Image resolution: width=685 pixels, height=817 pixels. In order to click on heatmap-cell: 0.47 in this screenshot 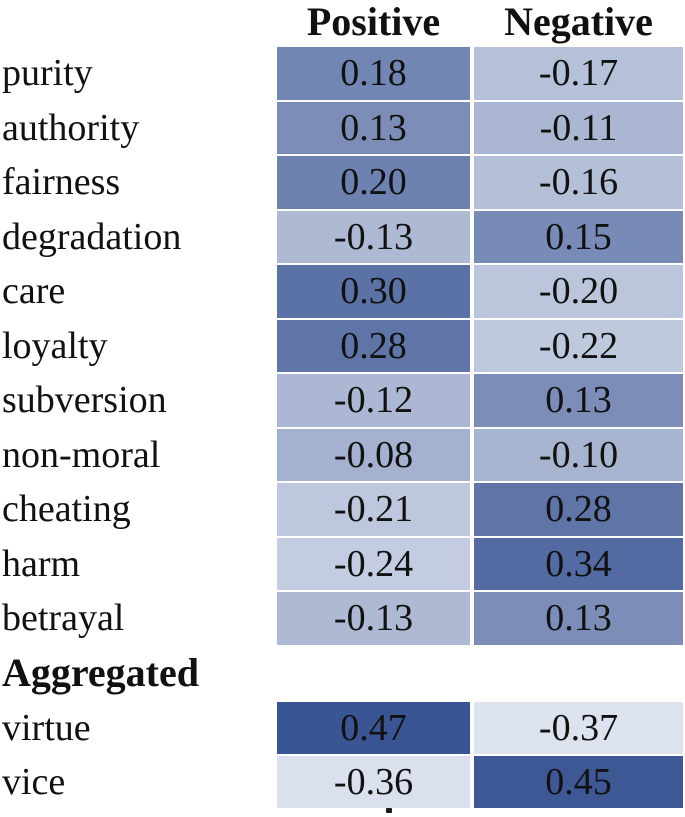, I will do `click(373, 727)`.